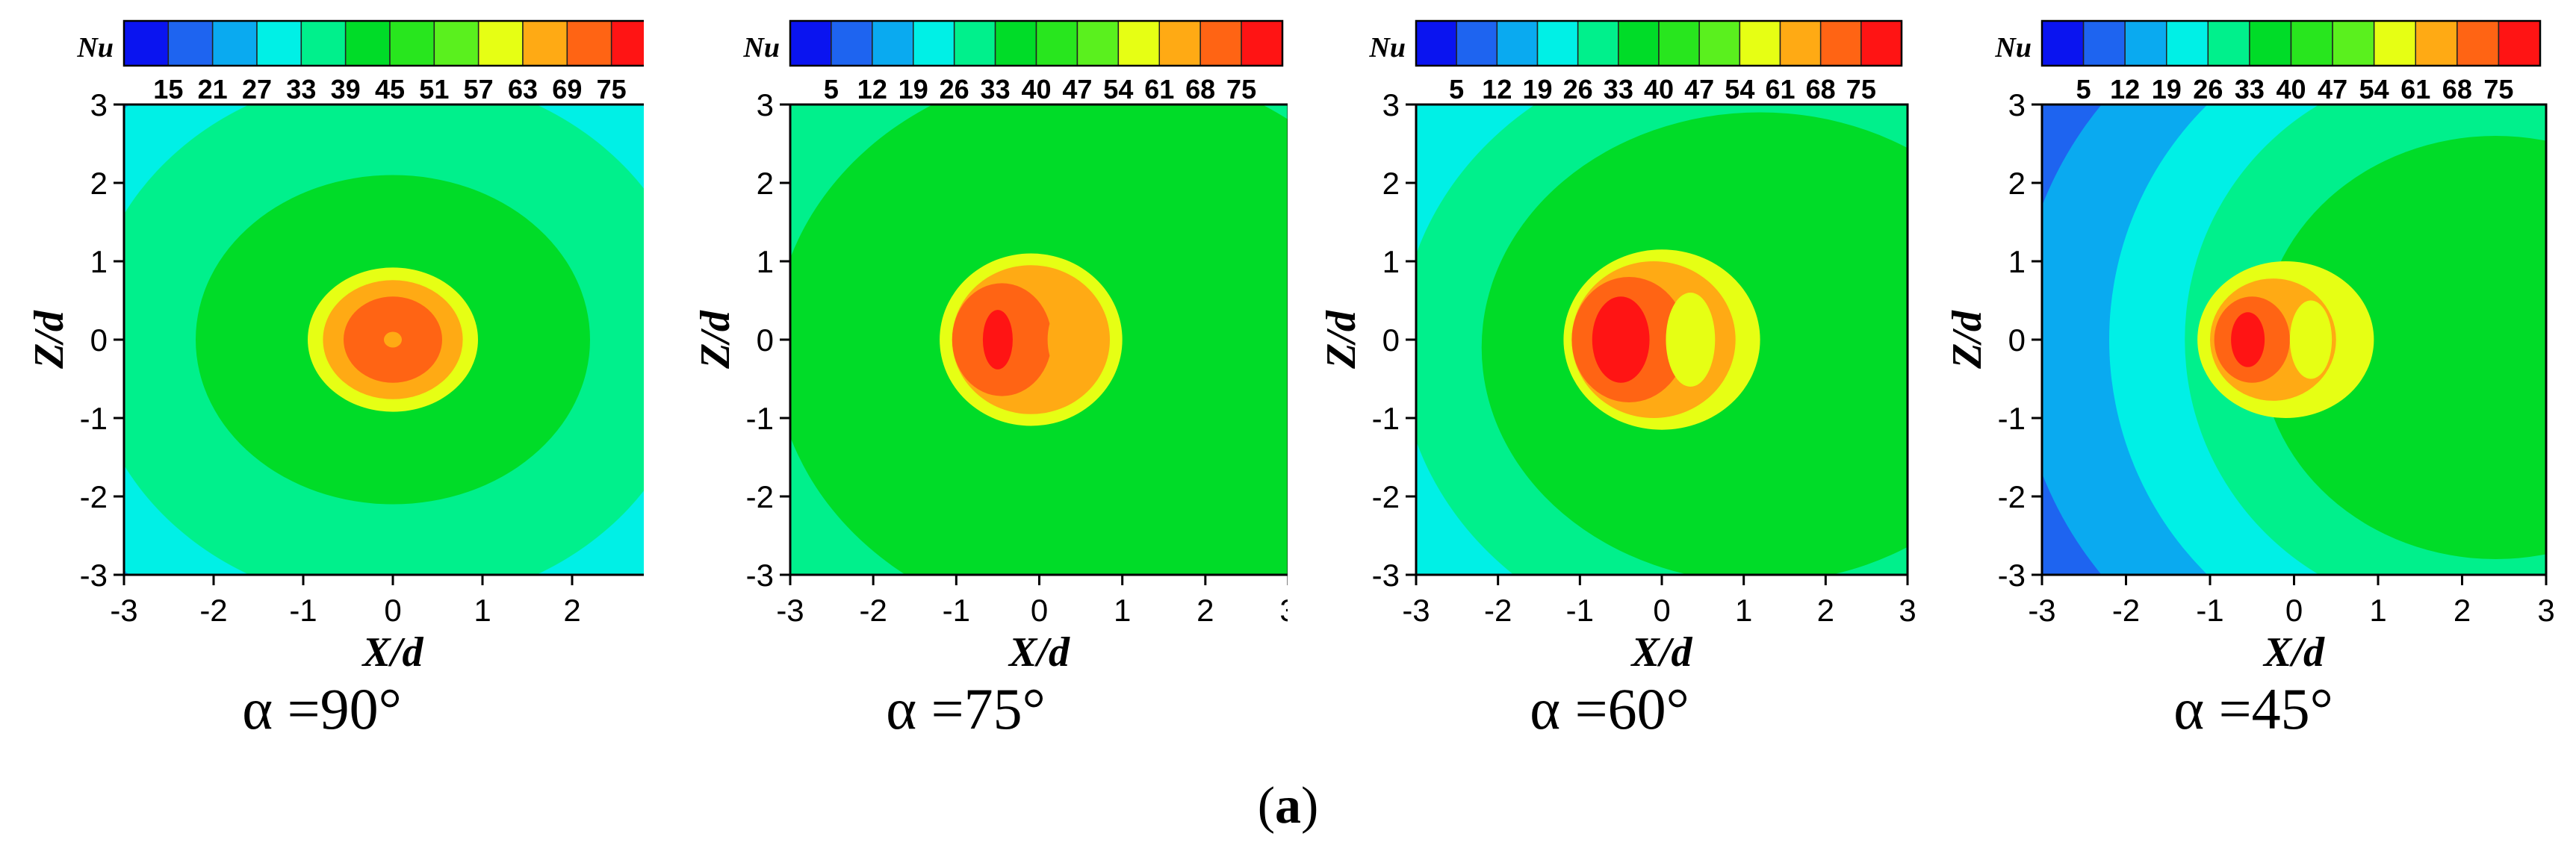 This screenshot has width=2576, height=851. What do you see at coordinates (2333, 89) in the screenshot?
I see `legend-tick-label: 47` at bounding box center [2333, 89].